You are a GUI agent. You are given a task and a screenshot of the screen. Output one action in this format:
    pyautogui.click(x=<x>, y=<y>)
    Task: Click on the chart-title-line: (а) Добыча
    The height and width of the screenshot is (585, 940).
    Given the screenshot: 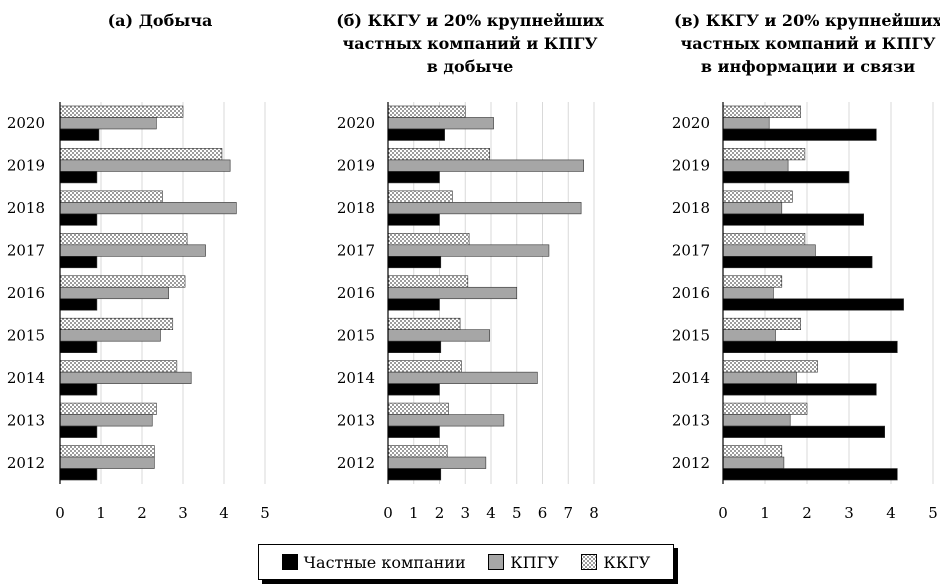 What is the action you would take?
    pyautogui.click(x=160, y=20)
    